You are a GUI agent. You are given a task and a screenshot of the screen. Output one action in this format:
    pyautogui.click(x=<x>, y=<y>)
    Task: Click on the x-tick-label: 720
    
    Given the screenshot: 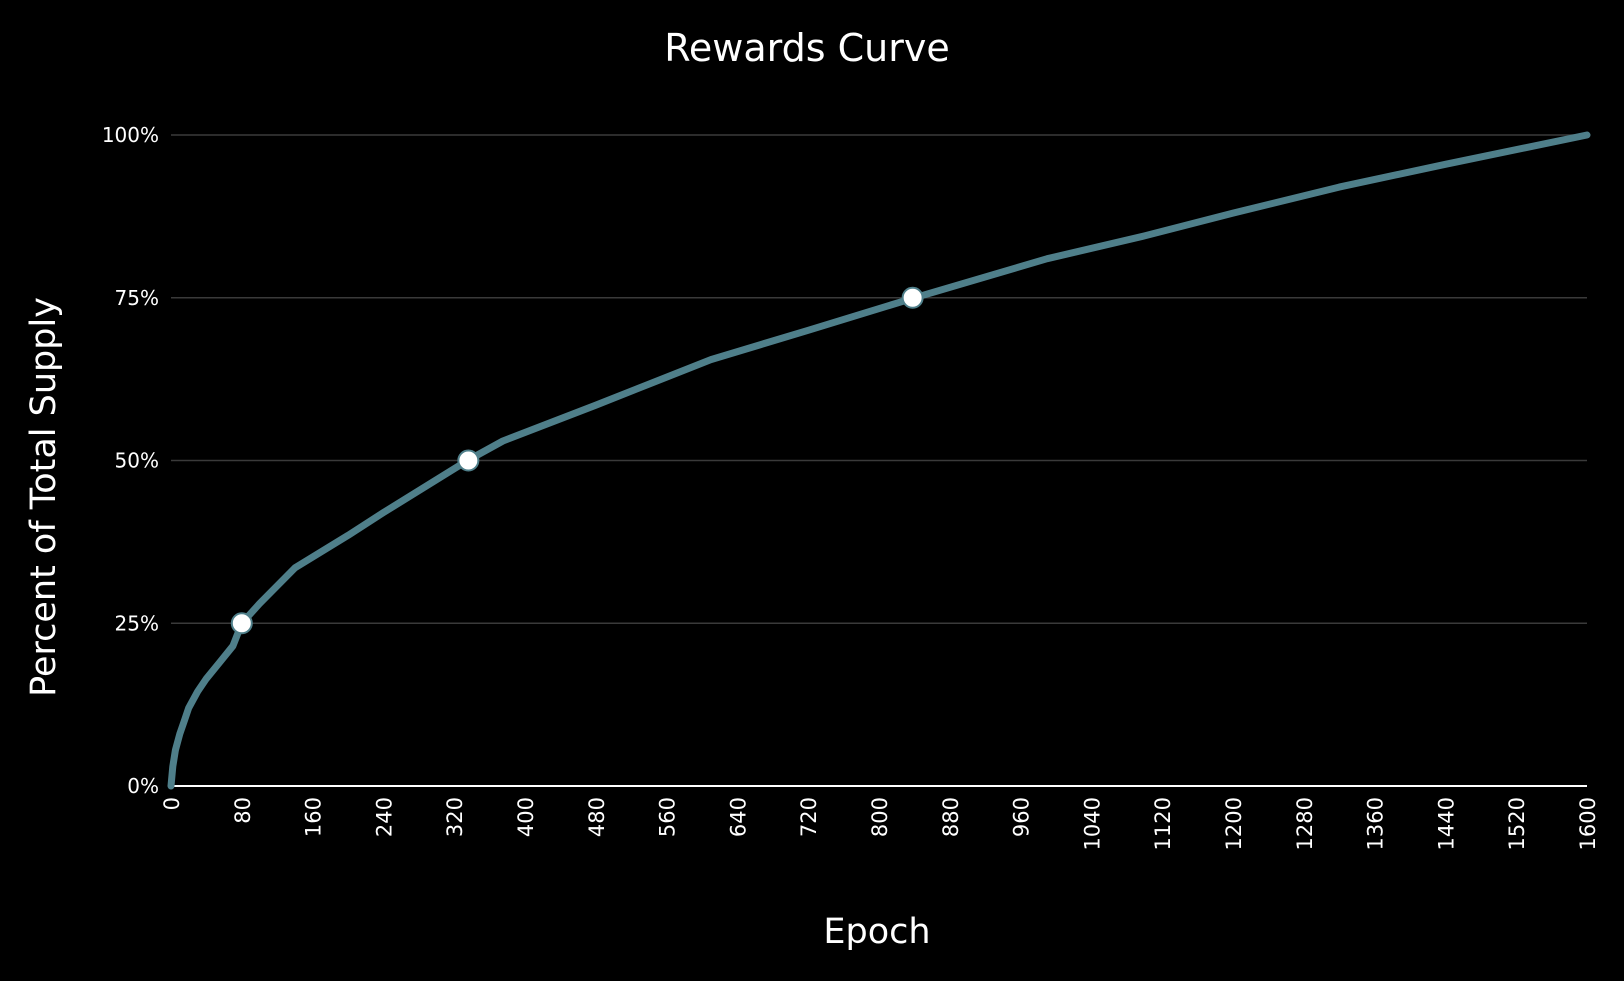 What is the action you would take?
    pyautogui.click(x=809, y=817)
    